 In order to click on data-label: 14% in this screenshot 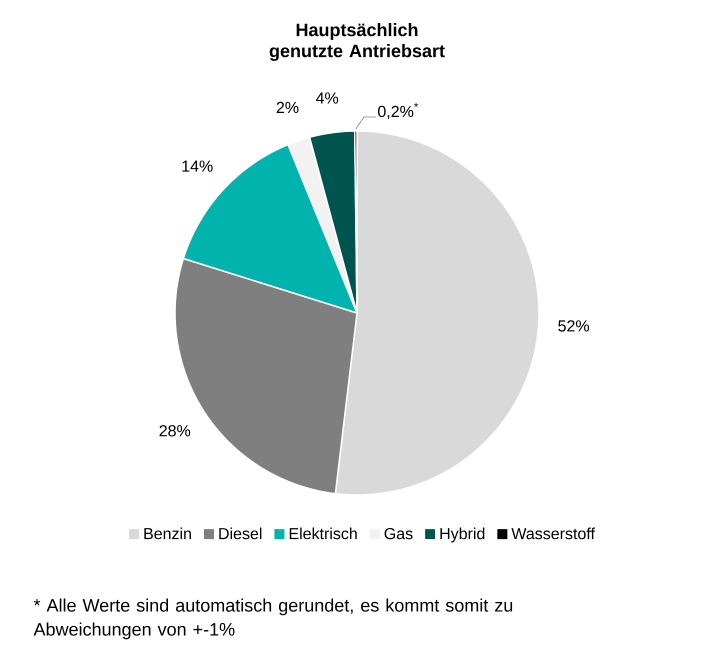, I will do `click(197, 166)`.